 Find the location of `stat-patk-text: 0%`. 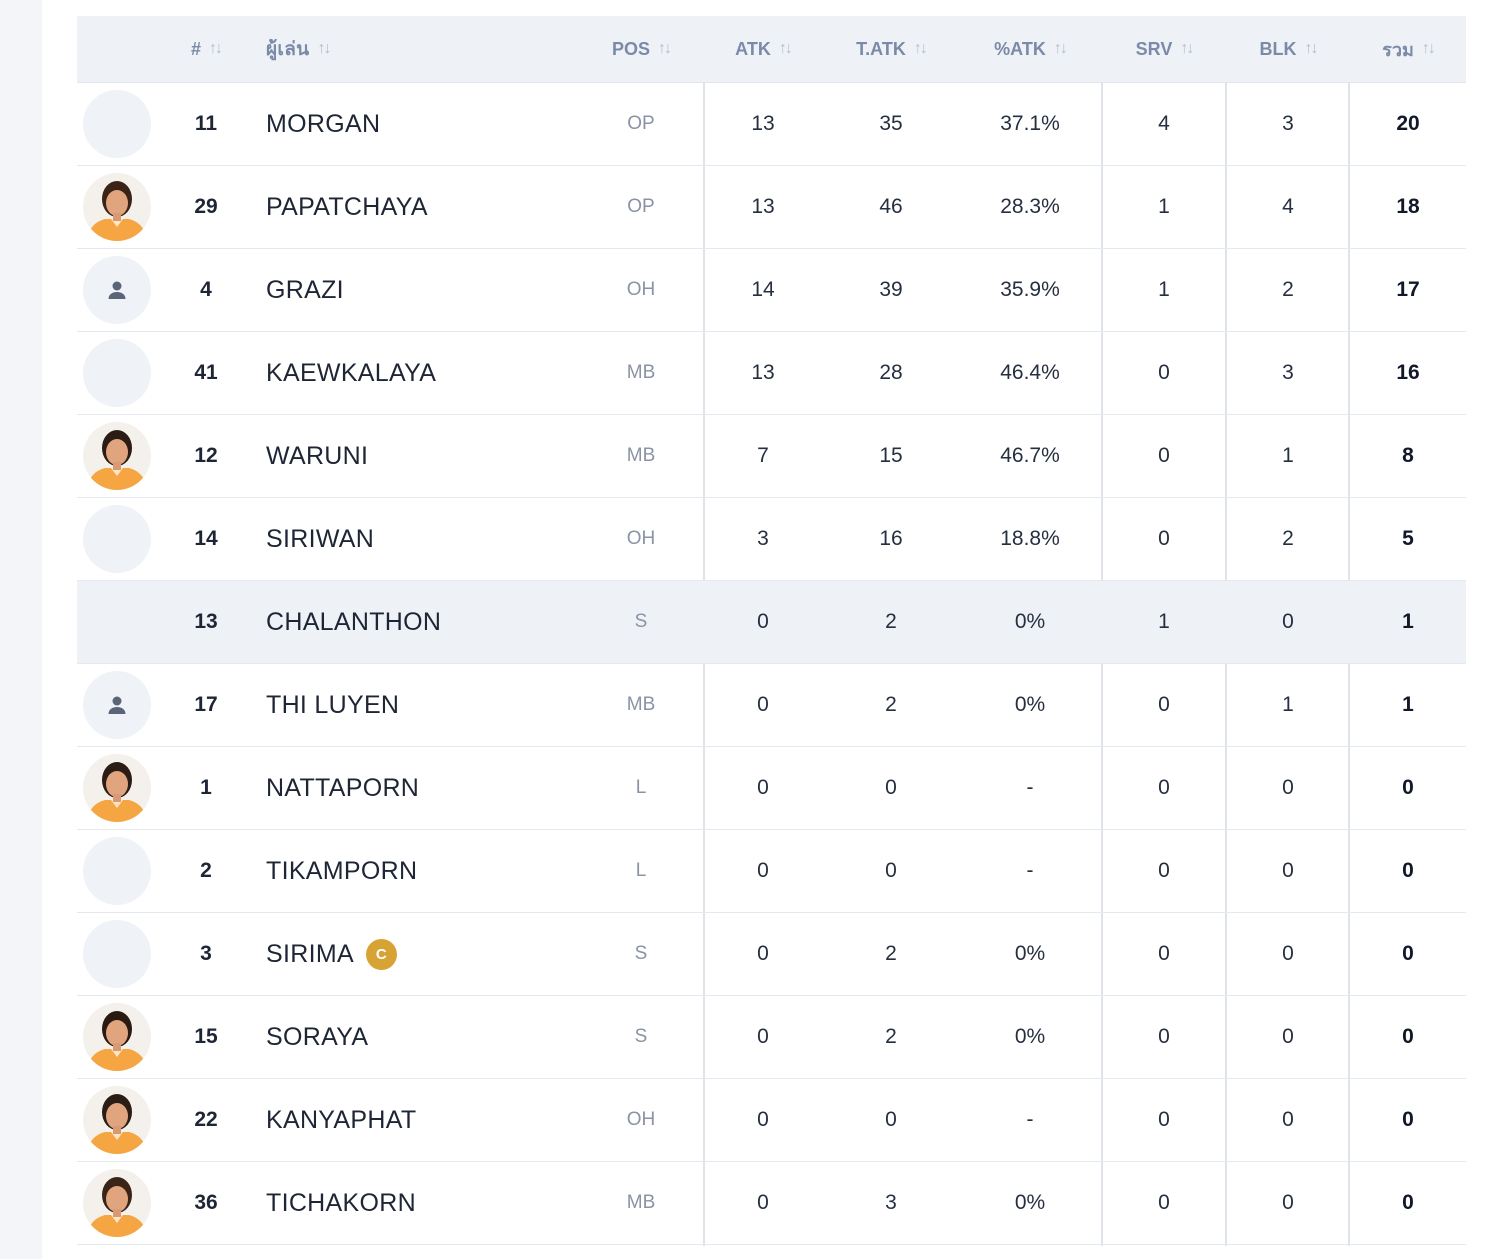

stat-patk-text: 0% is located at coordinates (1030, 621).